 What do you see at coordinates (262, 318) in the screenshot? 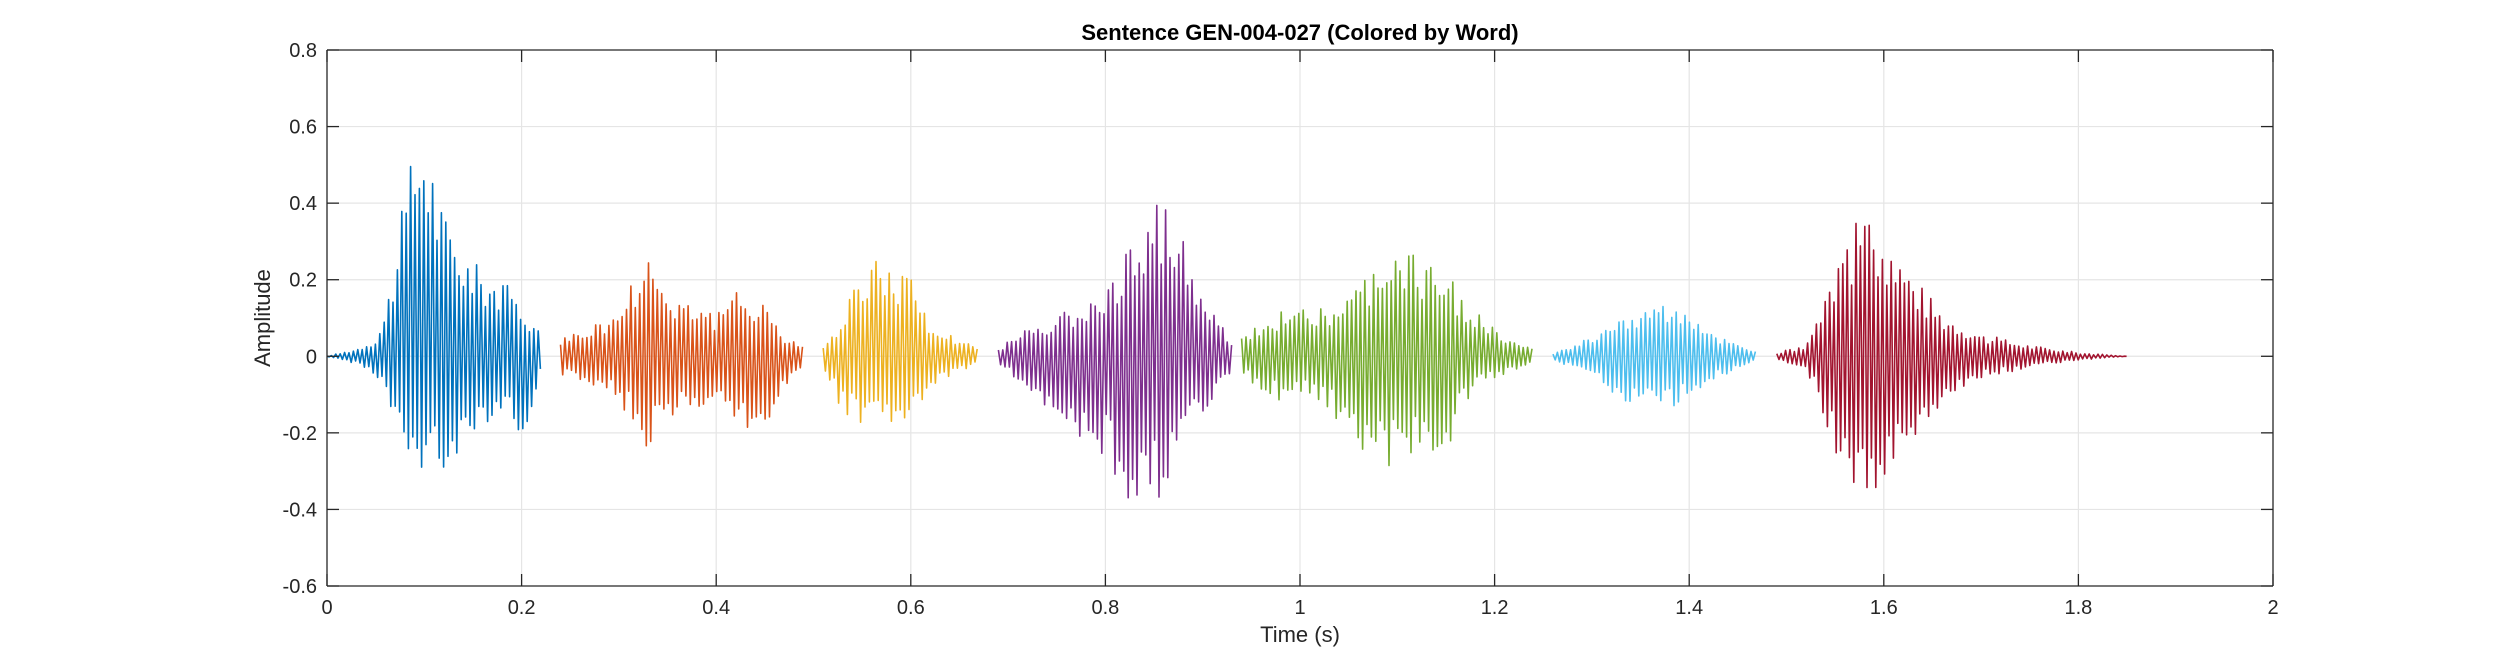
I see `y-axis-label: Amplitude` at bounding box center [262, 318].